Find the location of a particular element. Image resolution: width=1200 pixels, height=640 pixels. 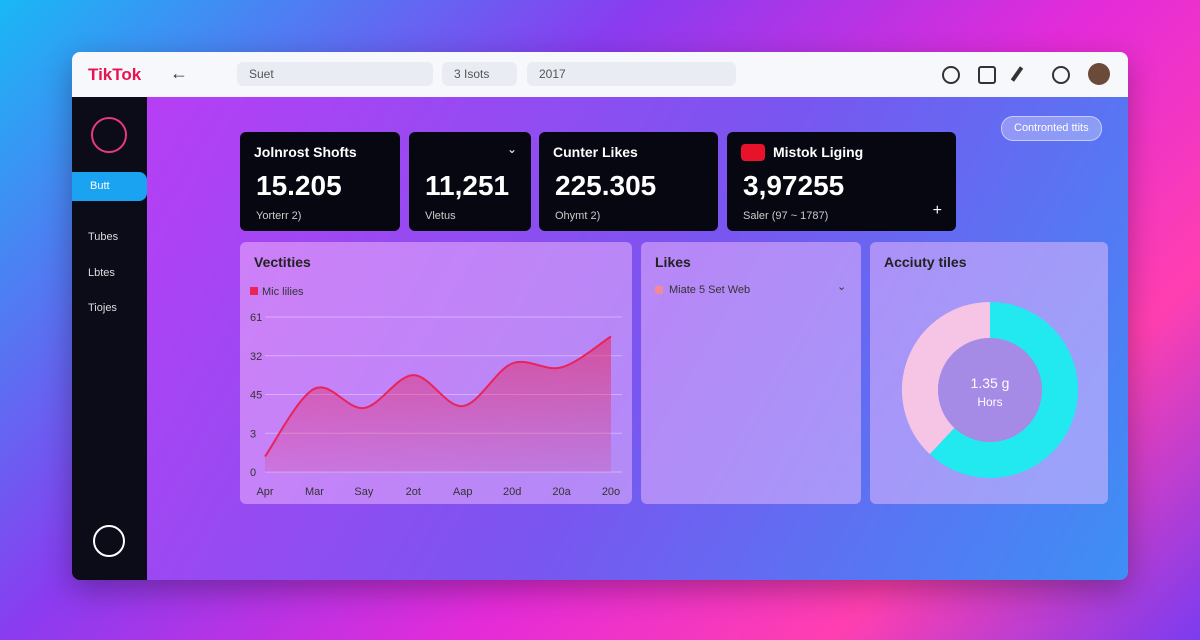

nav-item: Tubes is located at coordinates (103, 237).